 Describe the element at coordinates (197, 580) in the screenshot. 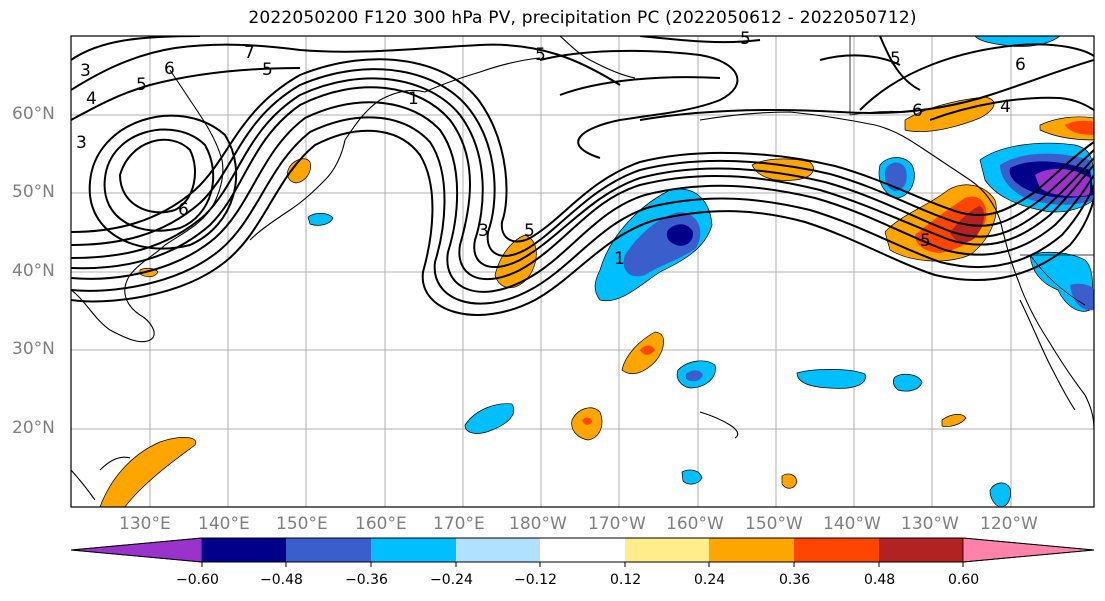

I see `colorbar-label: −0.60` at that location.